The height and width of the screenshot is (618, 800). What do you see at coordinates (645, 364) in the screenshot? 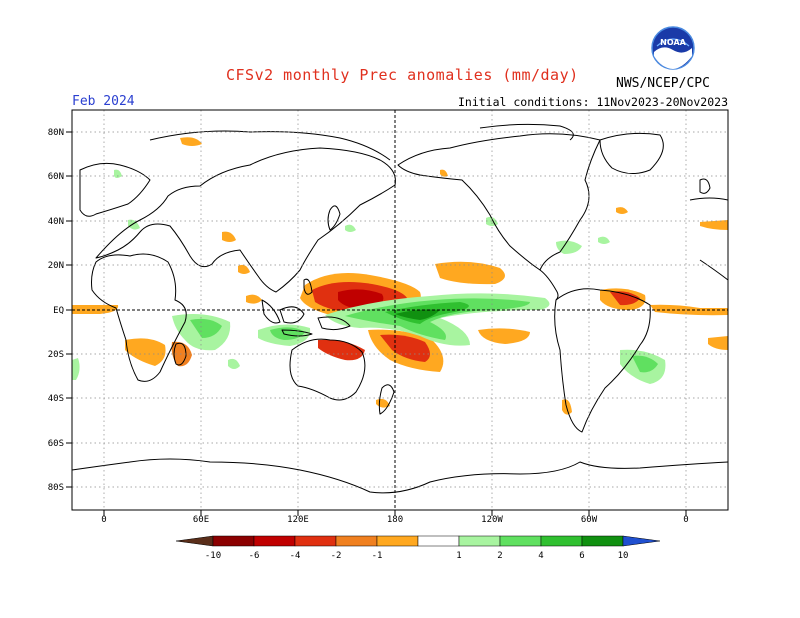
I see `wet-anomaly-south-america-core` at bounding box center [645, 364].